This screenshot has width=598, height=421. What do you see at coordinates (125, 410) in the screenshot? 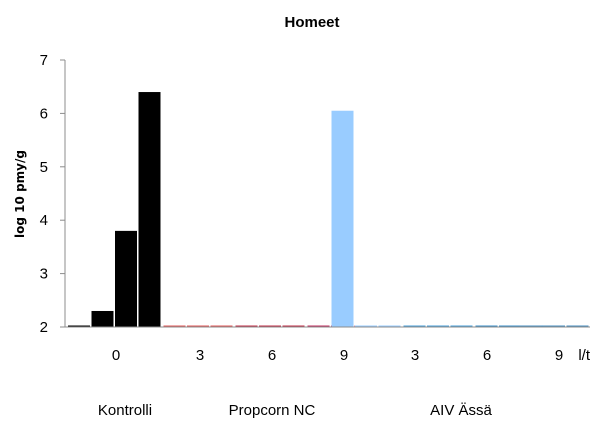
I see `x-group-label: Kontrolli` at bounding box center [125, 410].